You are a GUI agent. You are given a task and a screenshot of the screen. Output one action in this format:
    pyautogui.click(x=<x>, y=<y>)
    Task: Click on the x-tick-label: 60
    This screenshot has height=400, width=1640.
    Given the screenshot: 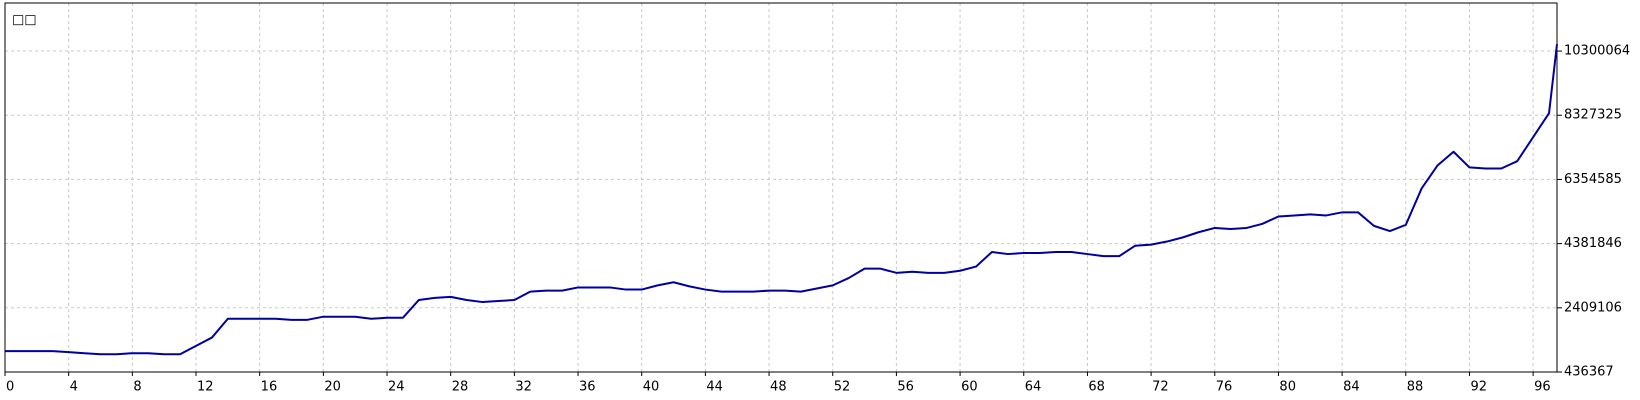 What is the action you would take?
    pyautogui.click(x=969, y=387)
    